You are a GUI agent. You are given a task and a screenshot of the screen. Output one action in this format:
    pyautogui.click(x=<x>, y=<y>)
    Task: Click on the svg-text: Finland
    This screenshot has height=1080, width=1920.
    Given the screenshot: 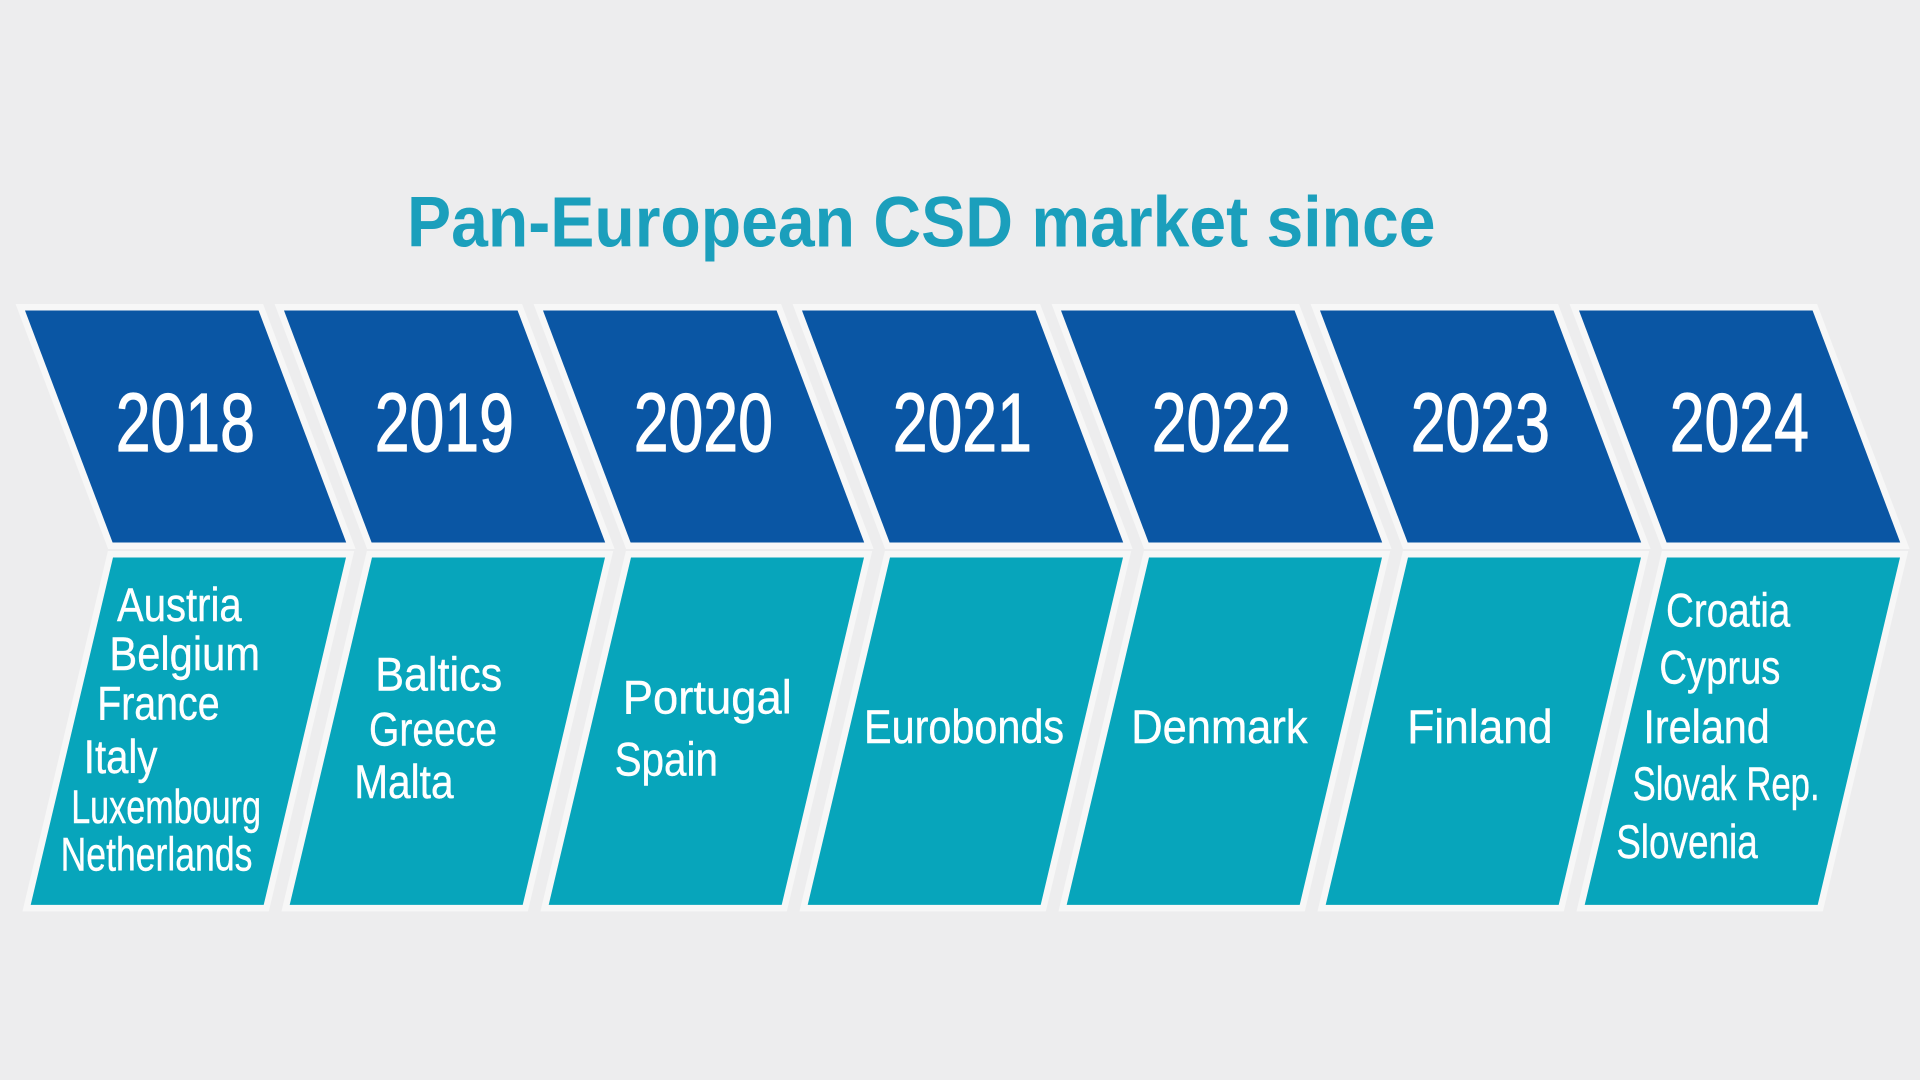 What is the action you would take?
    pyautogui.click(x=1479, y=726)
    